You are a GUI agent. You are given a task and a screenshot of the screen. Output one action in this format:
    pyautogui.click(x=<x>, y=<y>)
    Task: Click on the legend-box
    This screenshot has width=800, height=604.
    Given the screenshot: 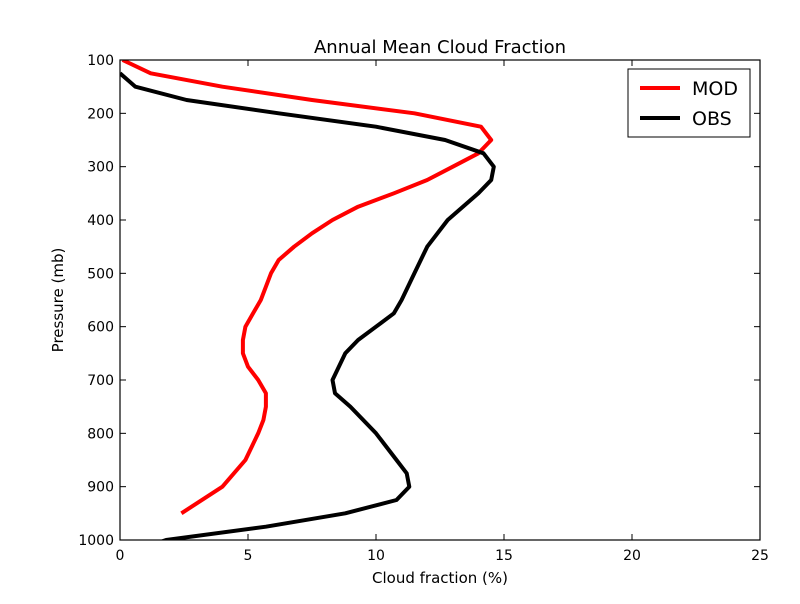 What is the action you would take?
    pyautogui.click(x=689, y=103)
    